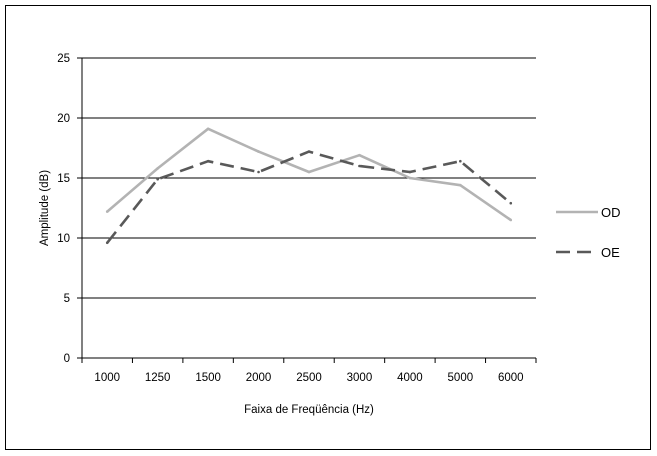 Image resolution: width=657 pixels, height=456 pixels. What do you see at coordinates (63, 239) in the screenshot?
I see `y-tick-label-10: 10` at bounding box center [63, 239].